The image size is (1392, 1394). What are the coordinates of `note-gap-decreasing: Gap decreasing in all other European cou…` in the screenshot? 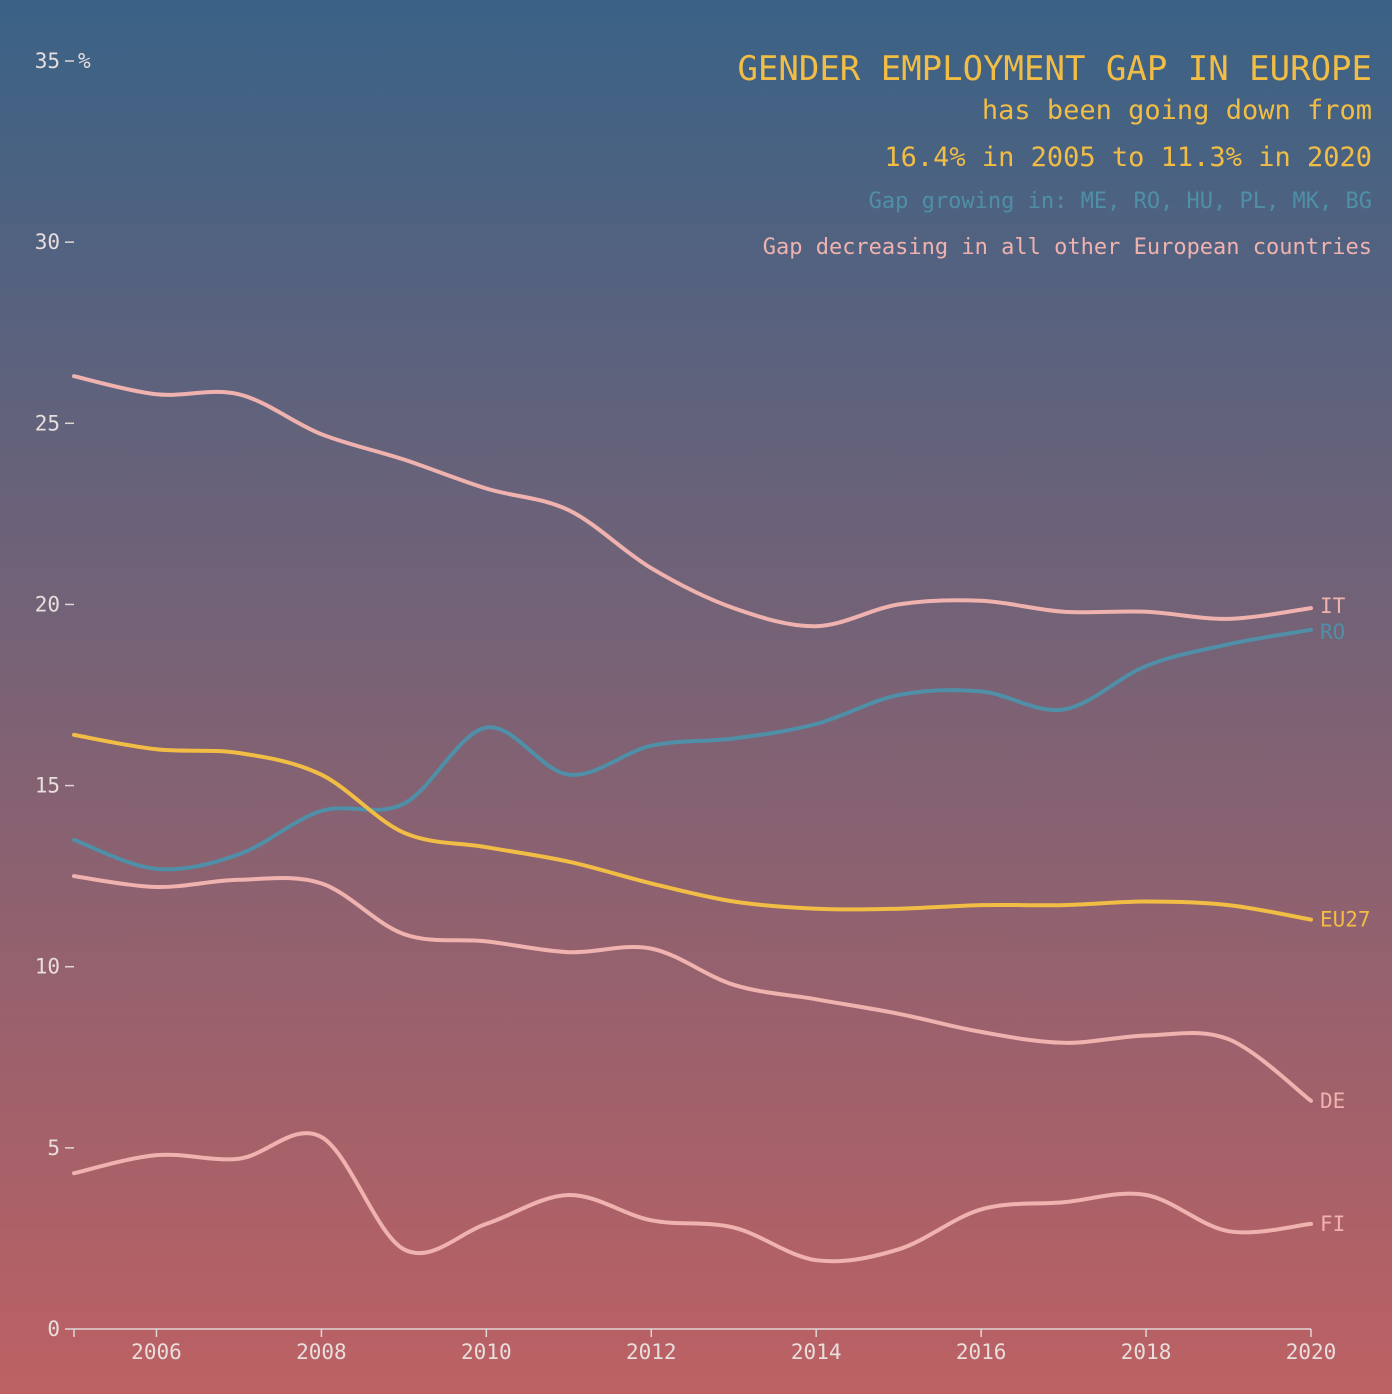 It's located at (1067, 247).